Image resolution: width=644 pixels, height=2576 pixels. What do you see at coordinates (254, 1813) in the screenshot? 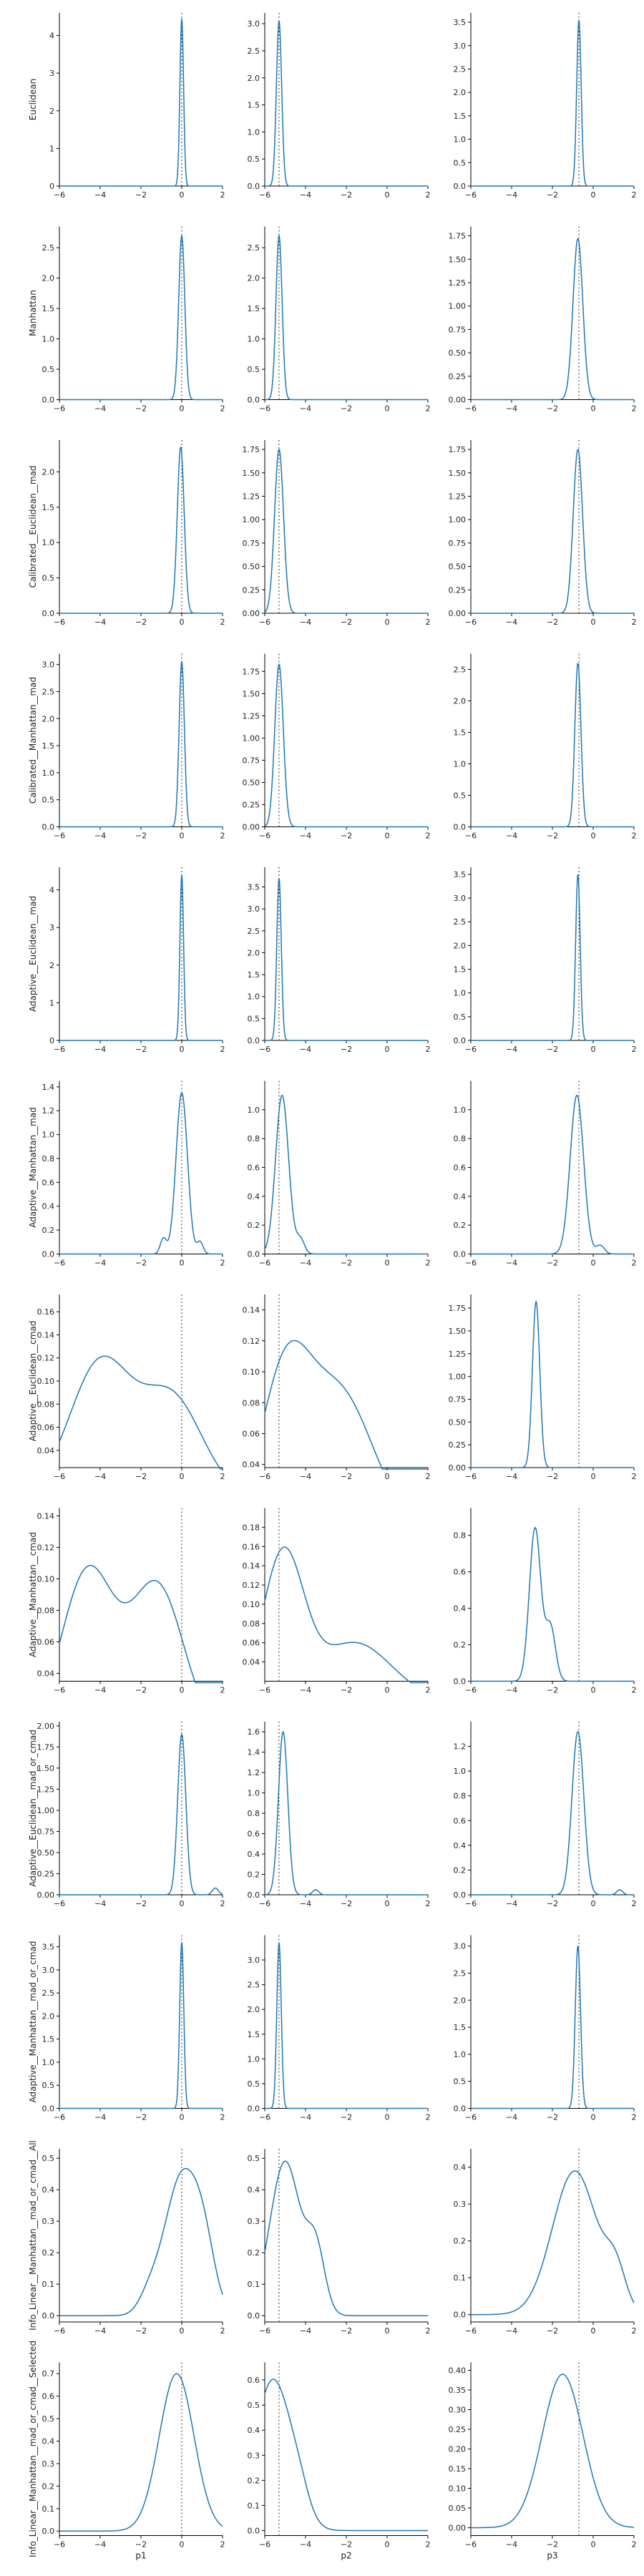
I see `y-tick-label: 0.8` at bounding box center [254, 1813].